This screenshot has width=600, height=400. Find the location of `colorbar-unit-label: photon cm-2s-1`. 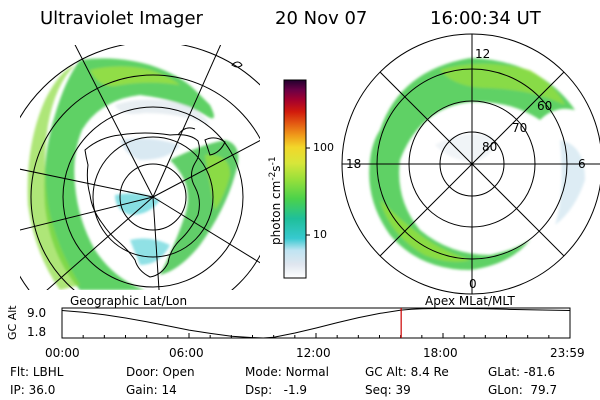

colorbar-unit-label: photon cm-2s-1 is located at coordinates (275, 200).